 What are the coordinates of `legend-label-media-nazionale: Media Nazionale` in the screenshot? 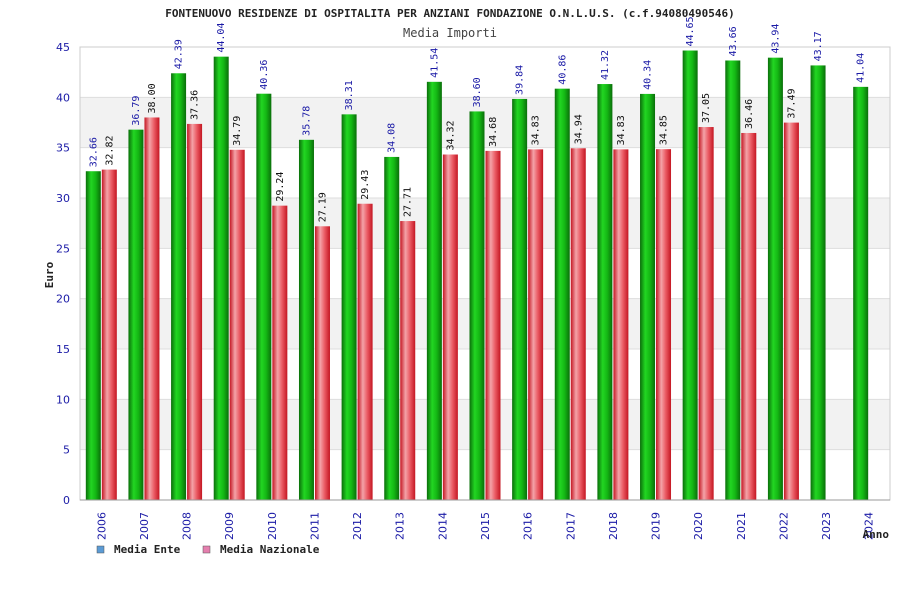 It's located at (270, 549).